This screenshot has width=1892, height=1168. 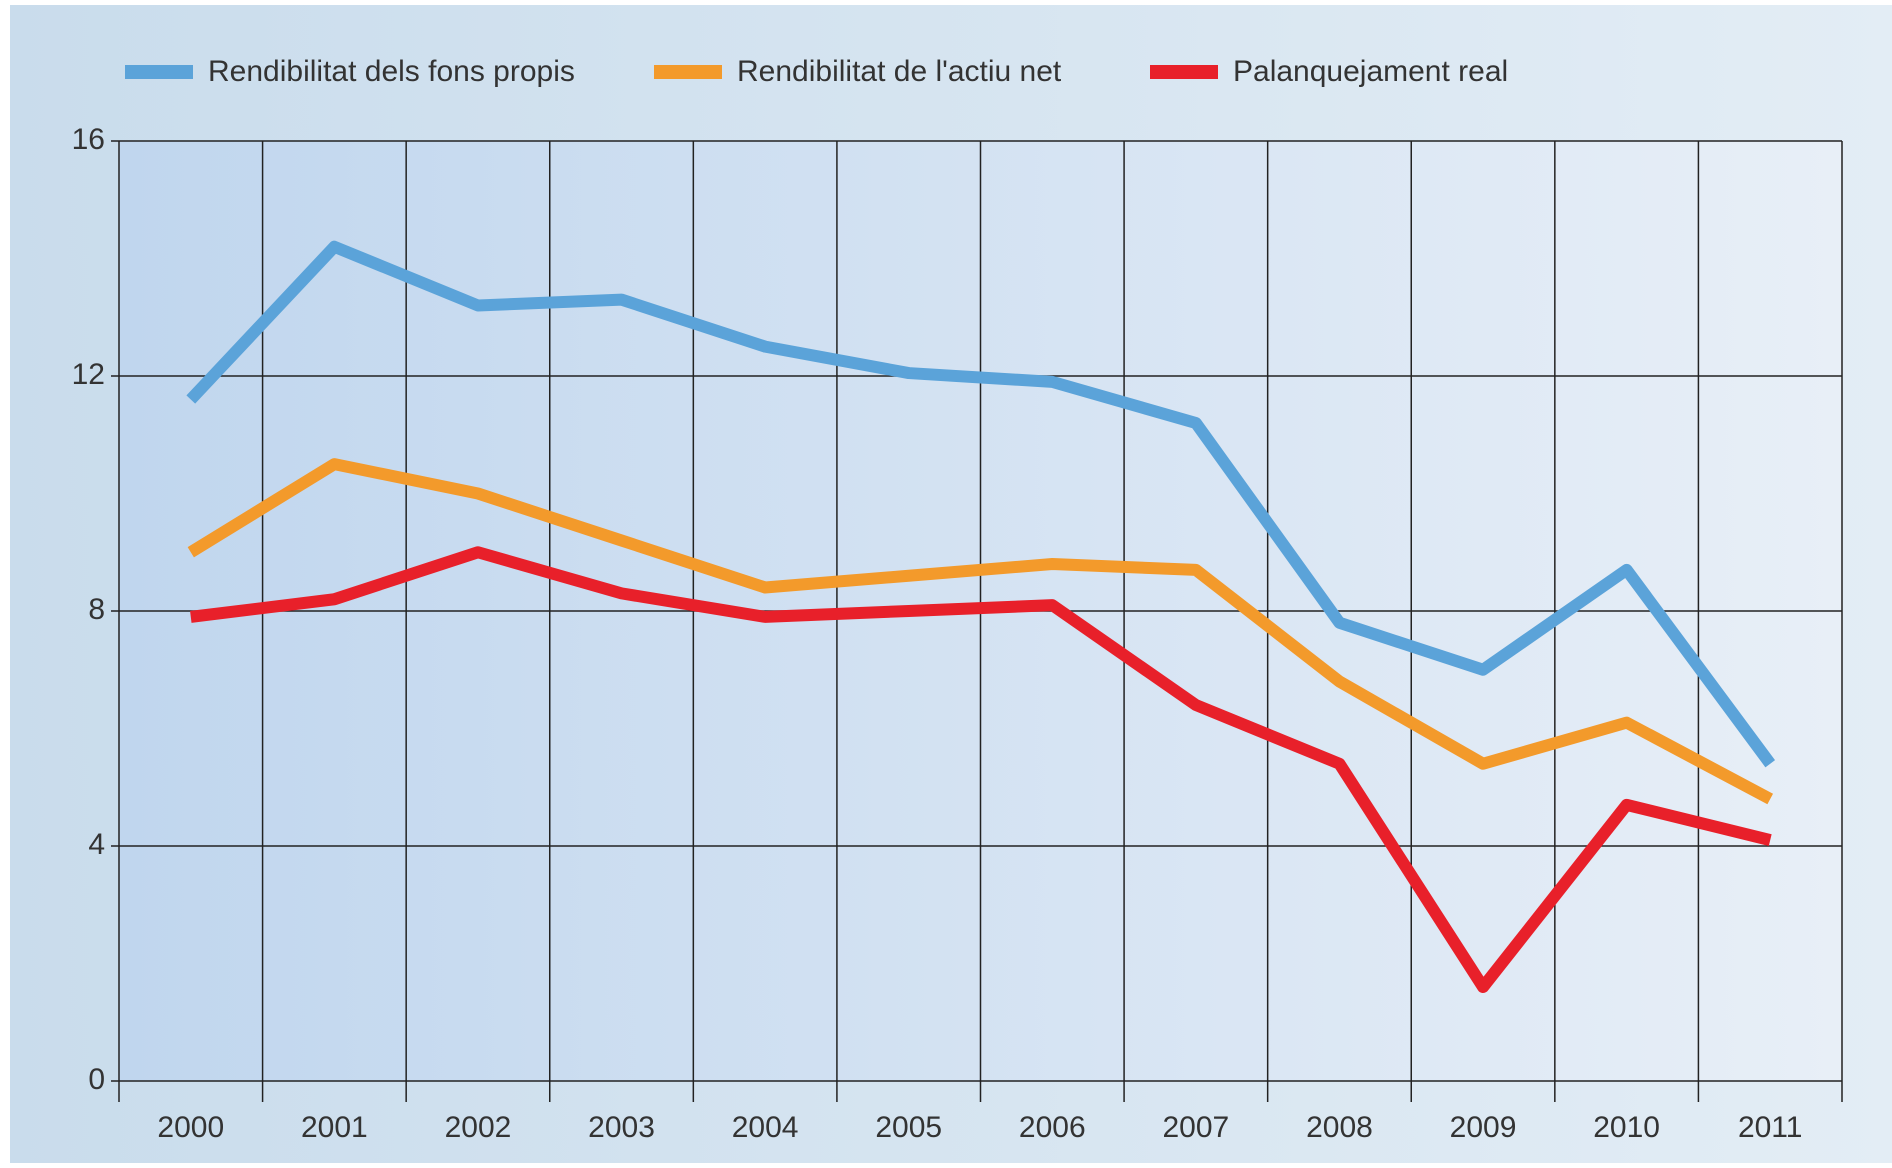 What do you see at coordinates (1052, 1127) in the screenshot?
I see `x-tick-label: 2006` at bounding box center [1052, 1127].